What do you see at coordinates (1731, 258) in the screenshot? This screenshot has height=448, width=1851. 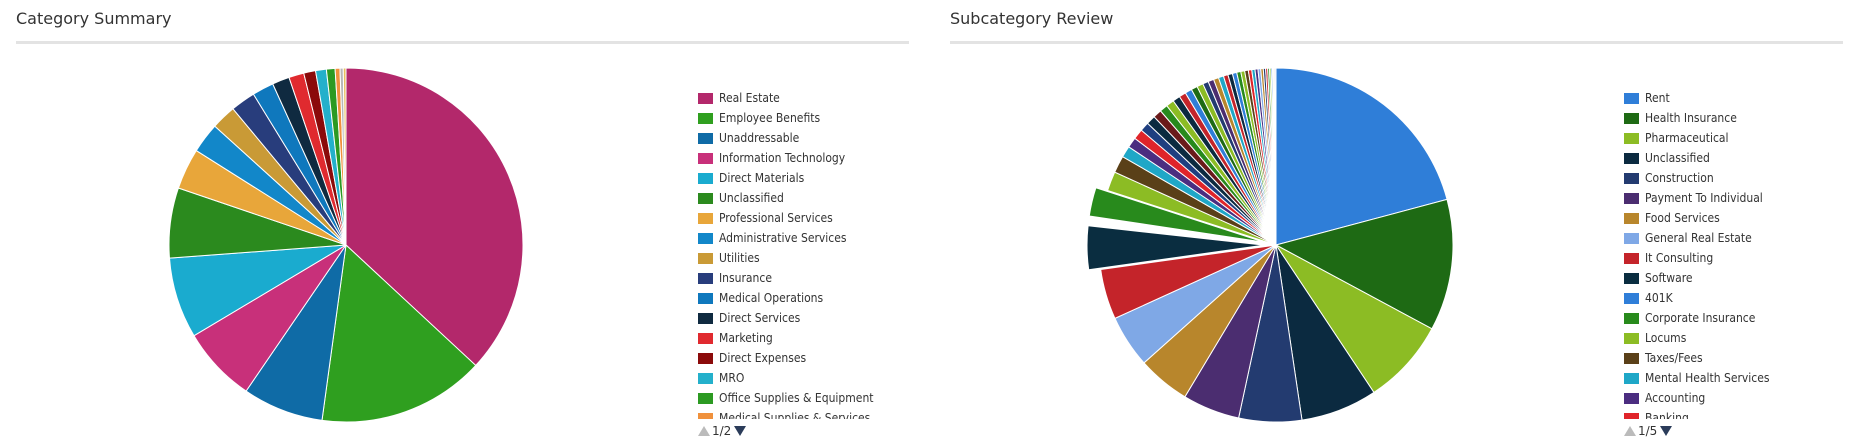 I see `legend-item-it-consulting: It Consulting` at bounding box center [1731, 258].